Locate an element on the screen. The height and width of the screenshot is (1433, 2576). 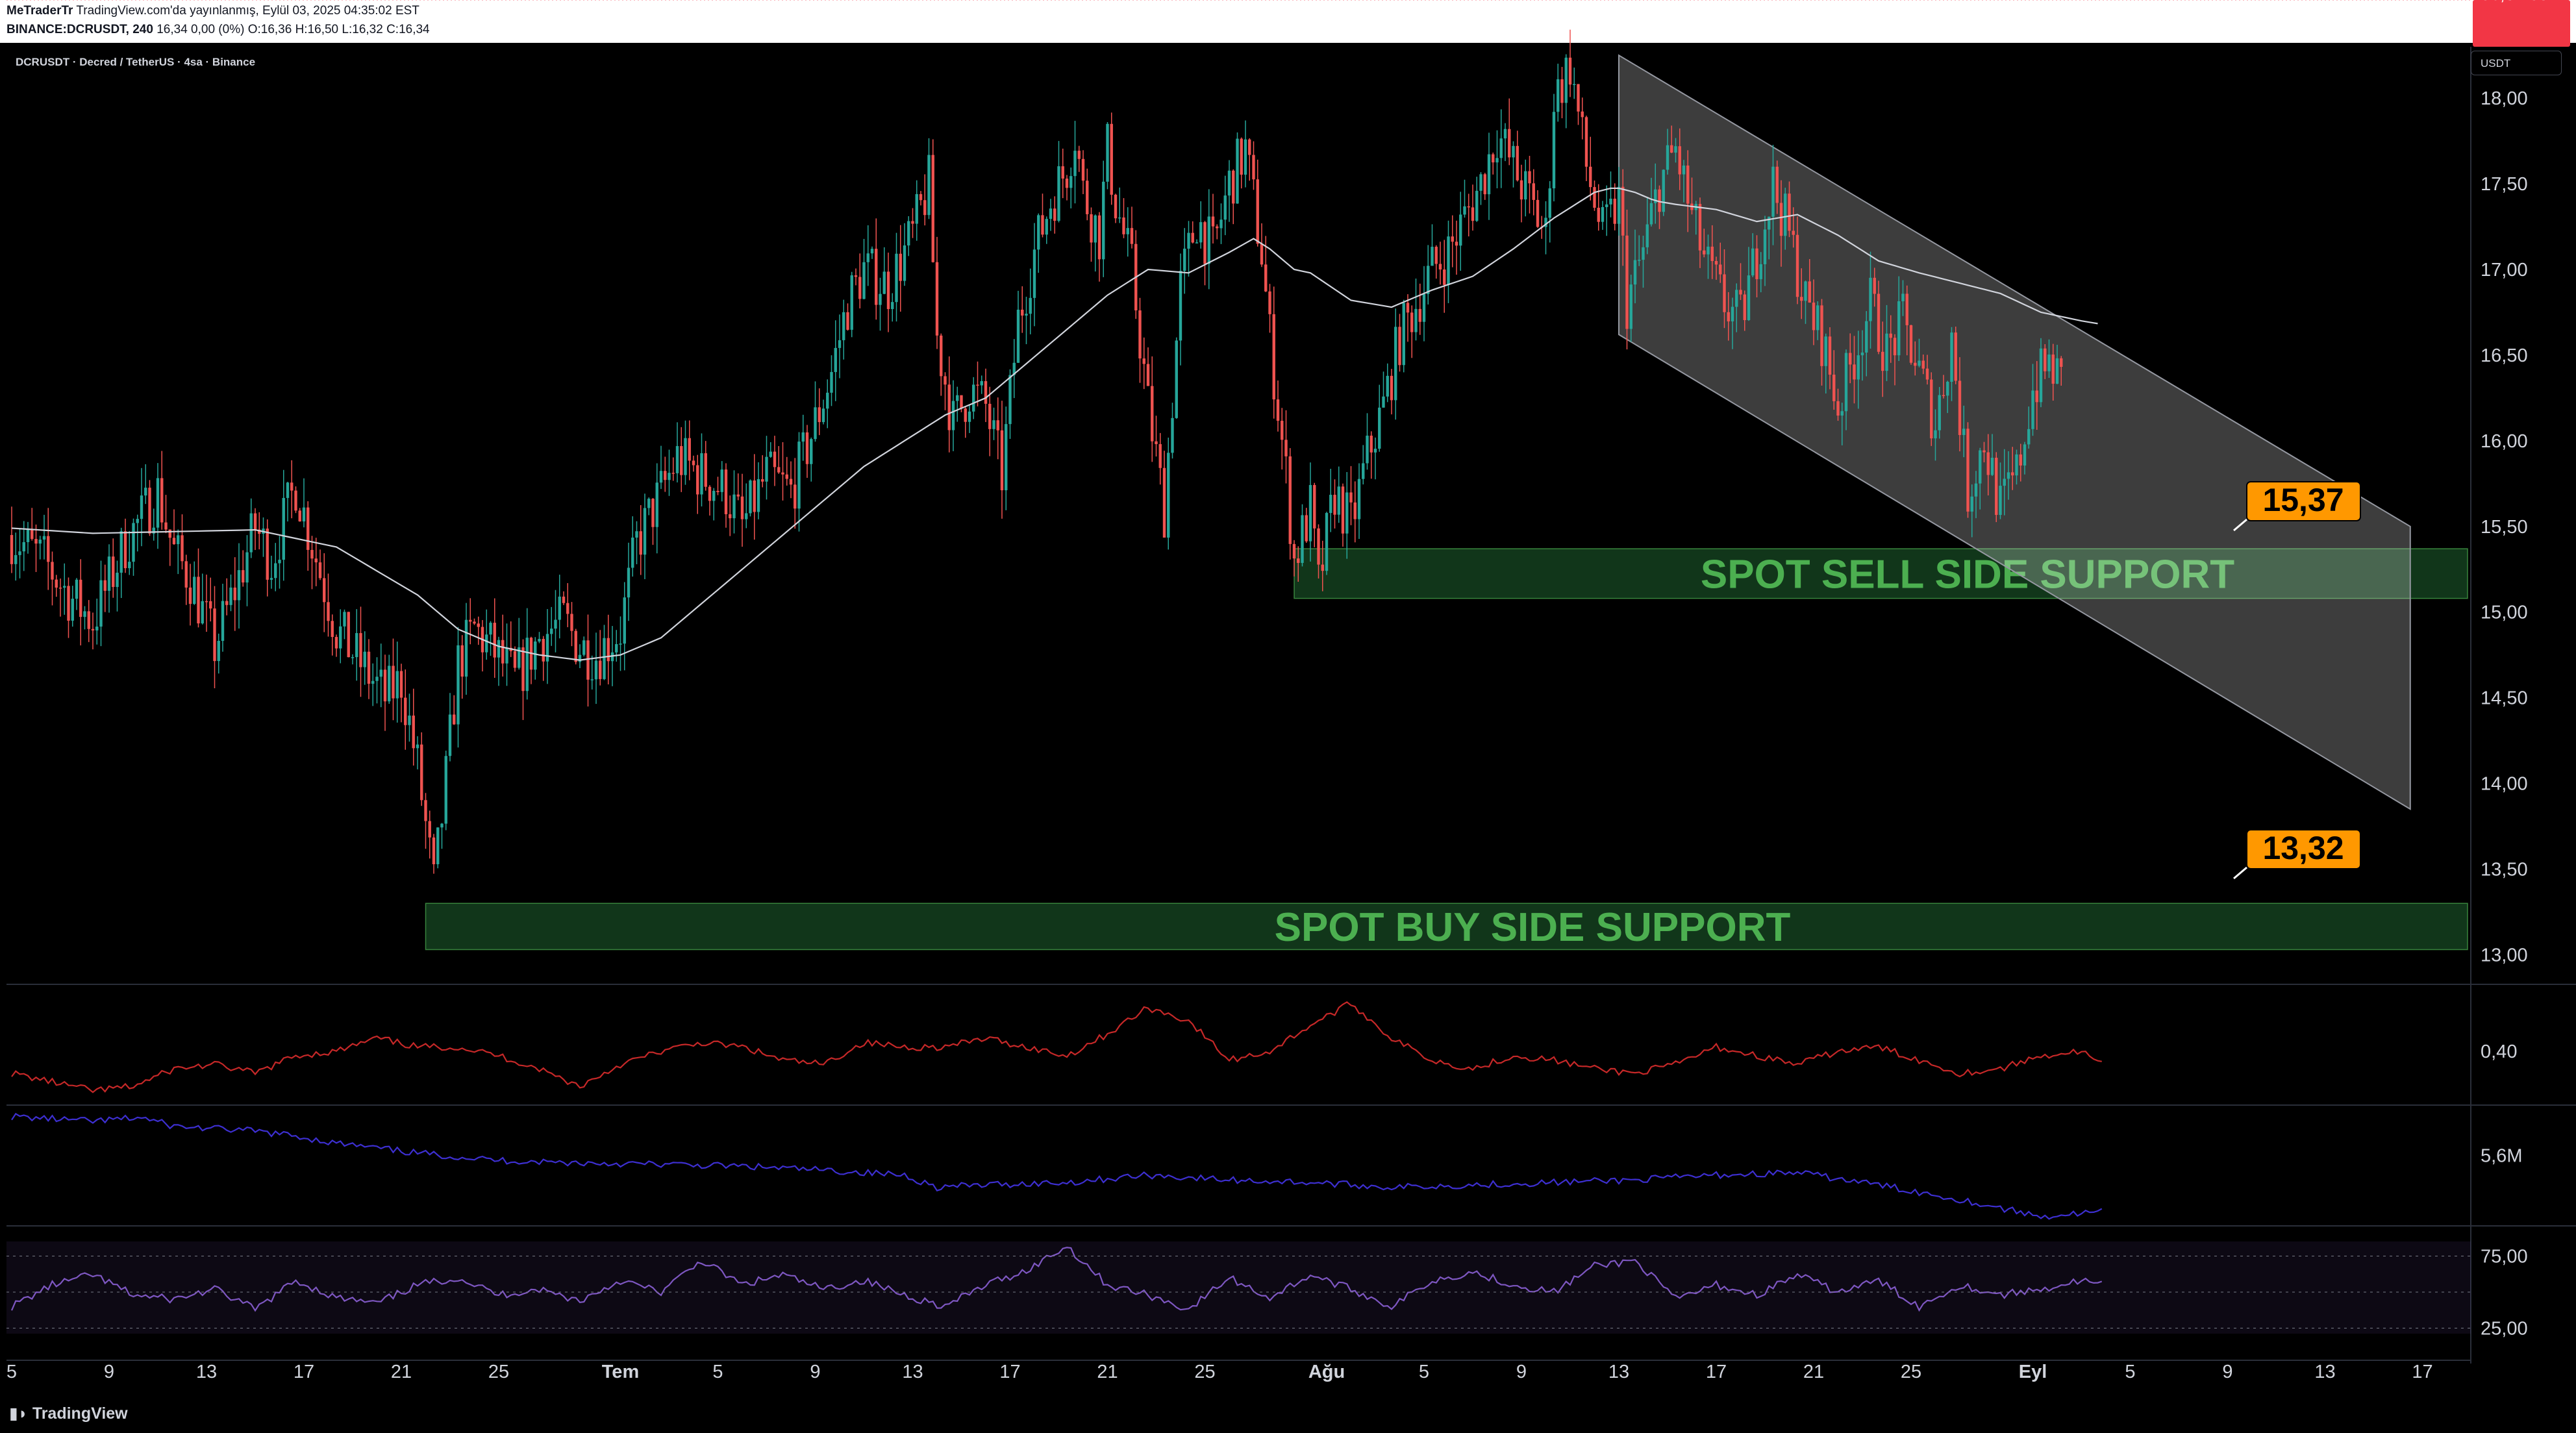
time-tick-label: 25 is located at coordinates (498, 1372).